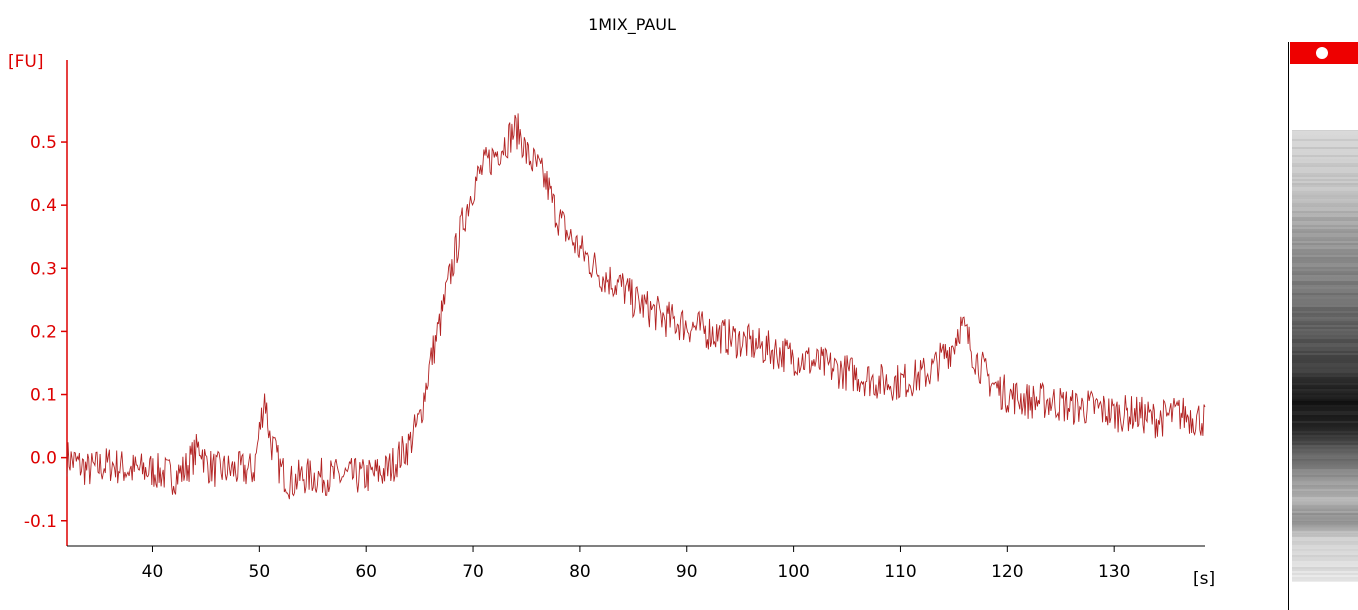 This screenshot has width=1358, height=610. I want to click on x-axis-label: [s], so click(1204, 579).